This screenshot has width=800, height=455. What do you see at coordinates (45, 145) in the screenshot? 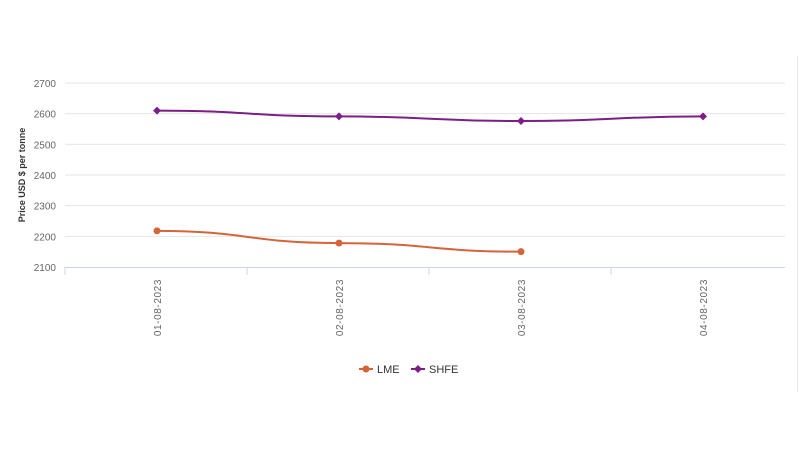
I see `y-tick-label: 2500` at bounding box center [45, 145].